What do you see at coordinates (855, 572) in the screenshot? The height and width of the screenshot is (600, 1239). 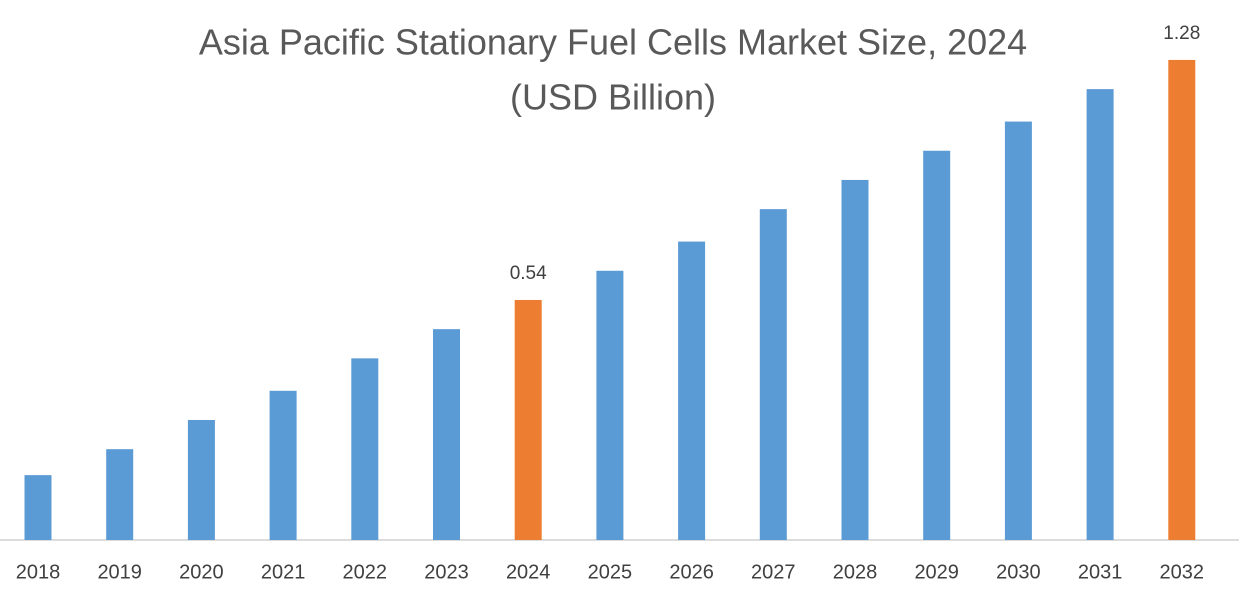 I see `x-tick-label: 2028` at bounding box center [855, 572].